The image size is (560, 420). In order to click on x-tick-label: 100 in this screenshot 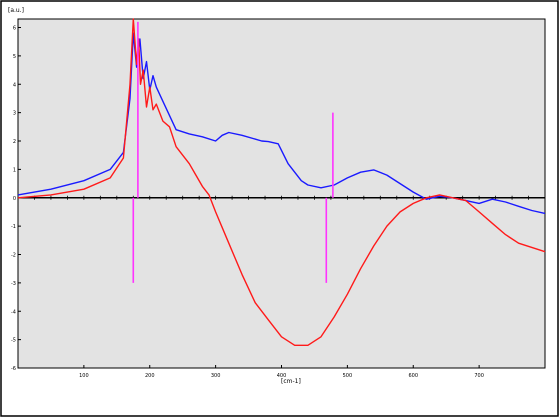, I will do `click(84, 376)`.